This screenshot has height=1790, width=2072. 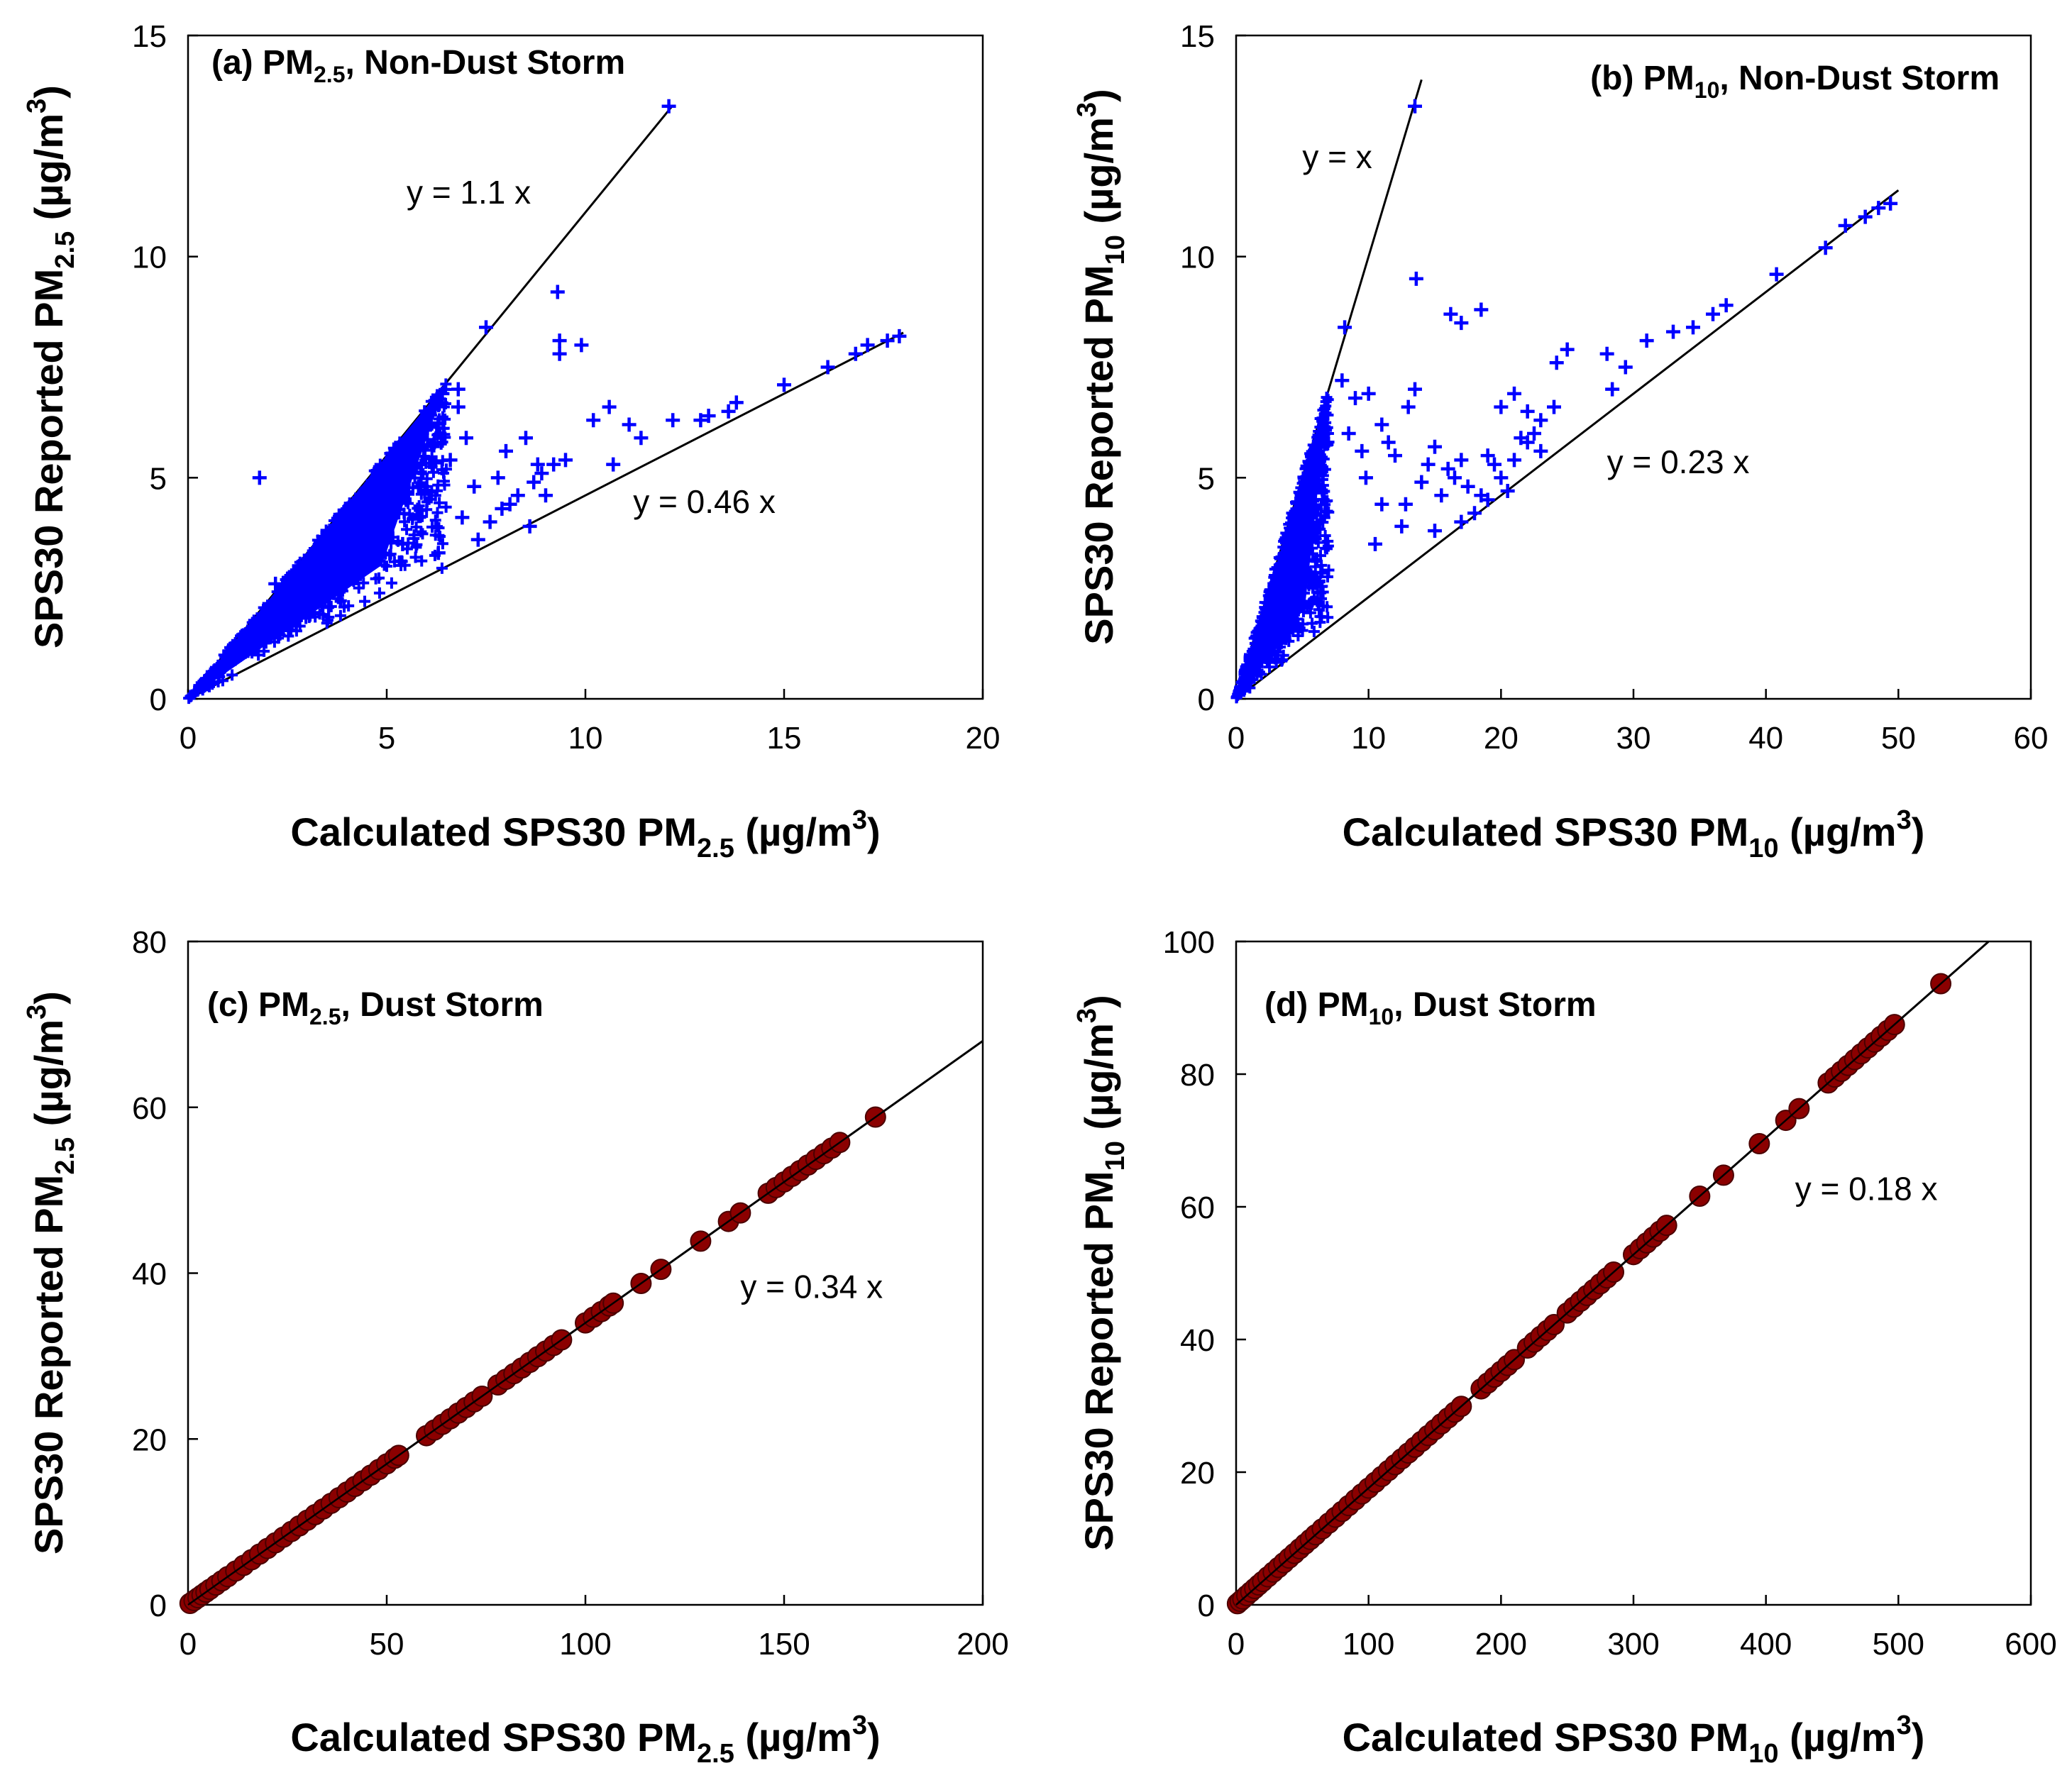 What do you see at coordinates (1678, 461) in the screenshot?
I see `fit-line-label: y = 0.23 x` at bounding box center [1678, 461].